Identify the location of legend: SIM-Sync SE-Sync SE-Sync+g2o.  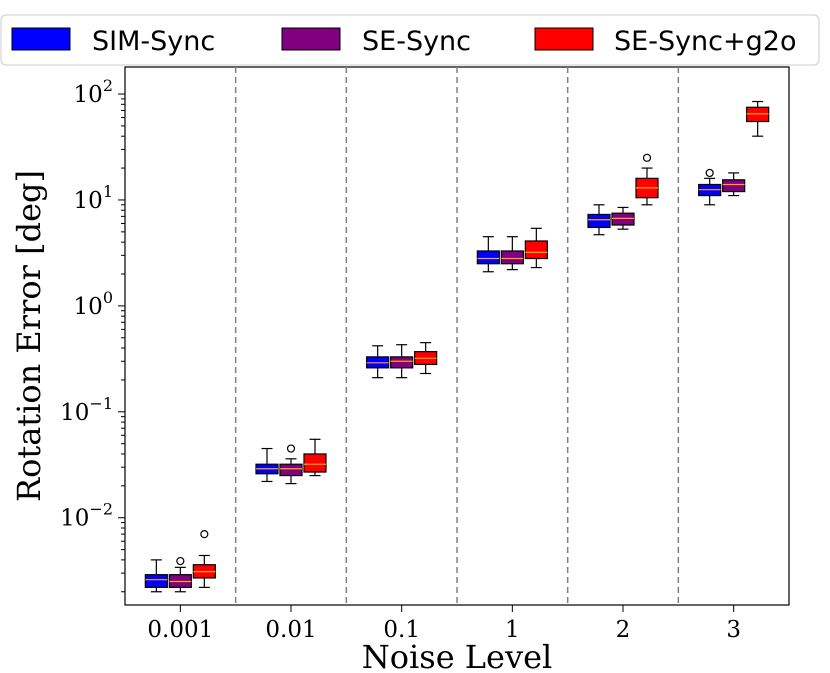
(410, 40).